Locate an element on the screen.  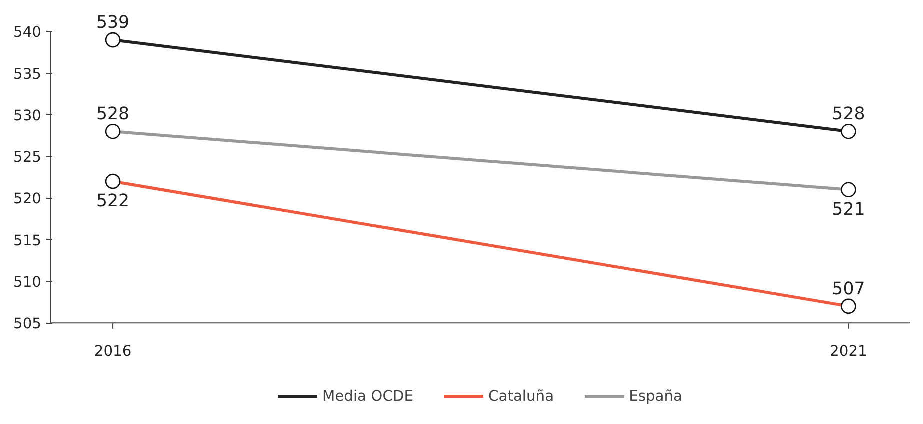
y-tick-label: 505 is located at coordinates (28, 324).